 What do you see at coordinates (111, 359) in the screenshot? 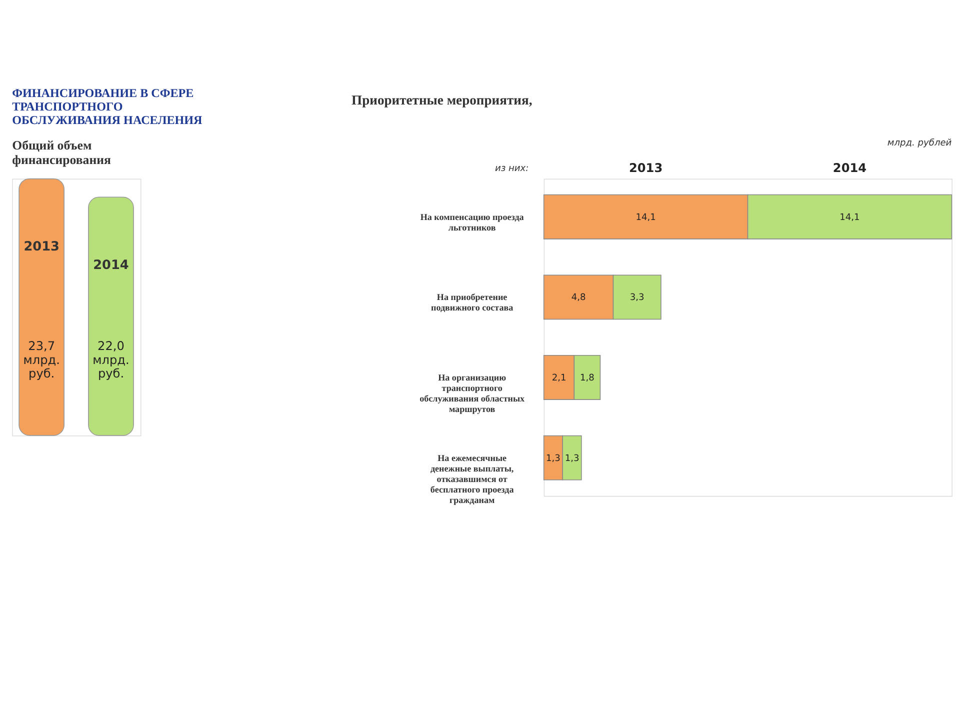
I see `data-label: 22,0 млрд. руб.` at bounding box center [111, 359].